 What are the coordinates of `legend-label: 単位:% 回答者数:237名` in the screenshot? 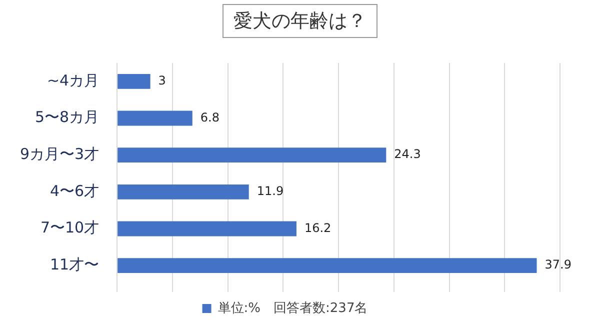 It's located at (293, 308).